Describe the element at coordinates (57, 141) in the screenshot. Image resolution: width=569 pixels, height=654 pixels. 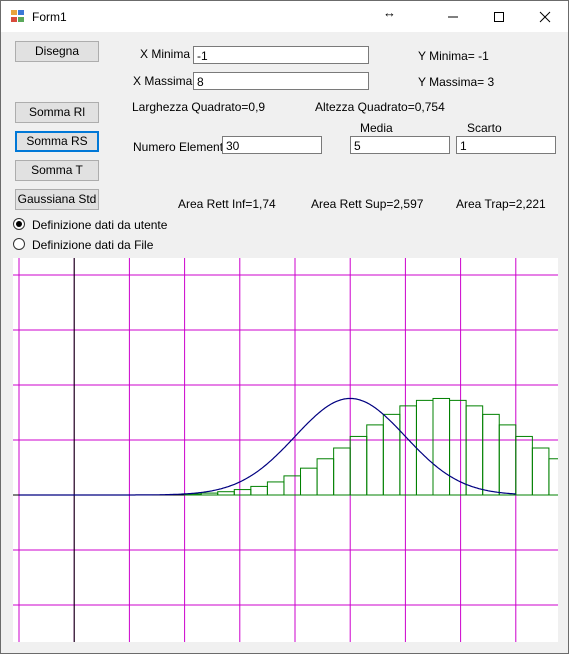
I see `somma-rs-button: Somma RS` at that location.